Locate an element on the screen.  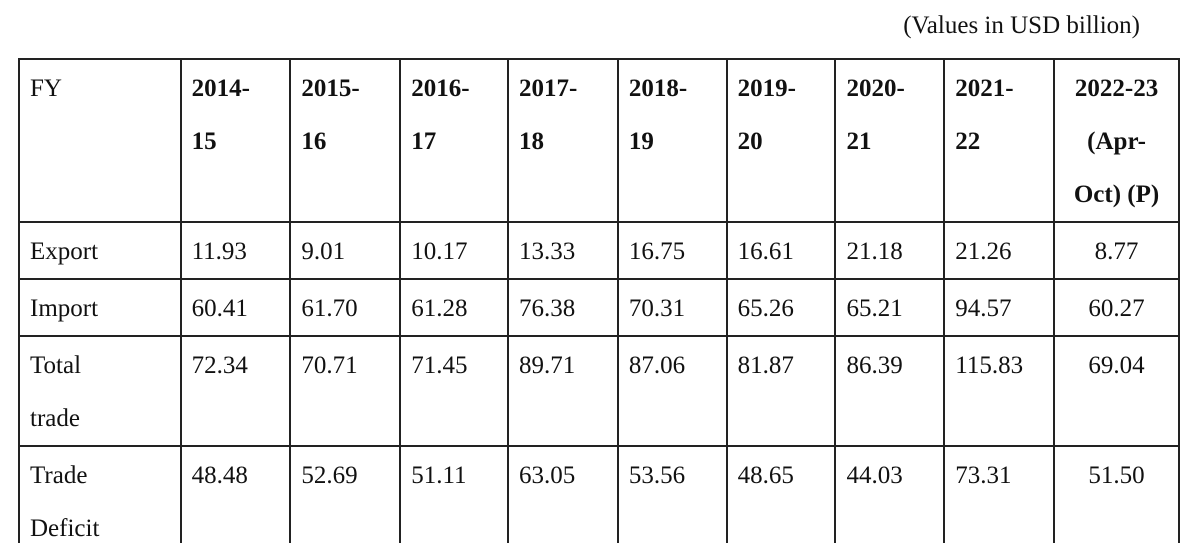
value-cell: 70.31 is located at coordinates (672, 307).